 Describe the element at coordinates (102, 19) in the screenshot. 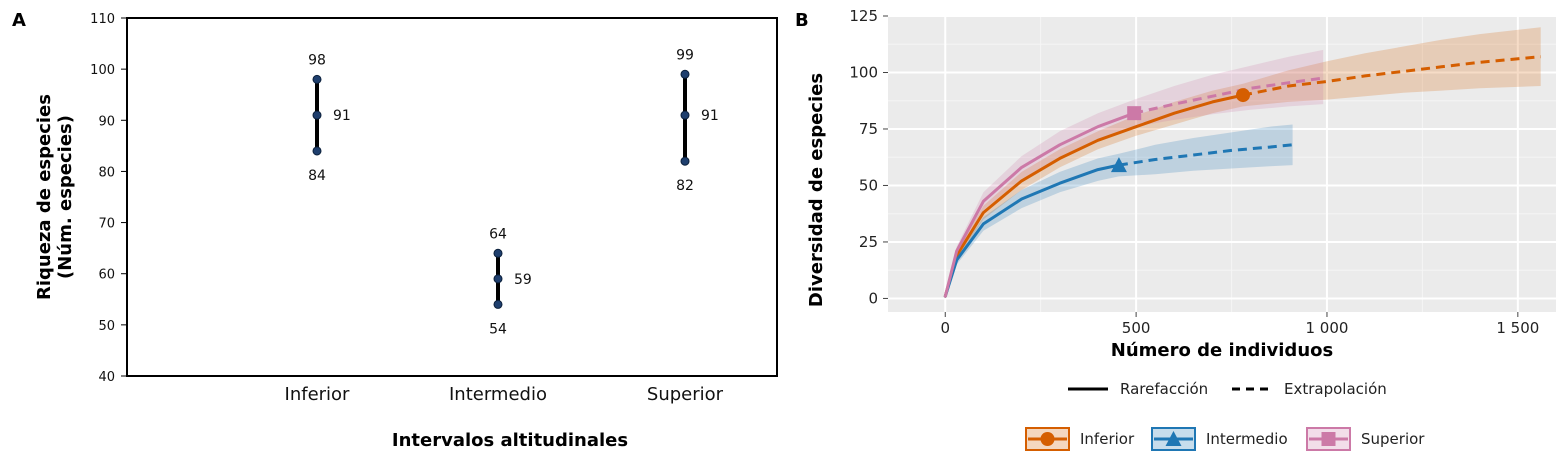

I see `panel-a-y-tick-label: 110` at that location.